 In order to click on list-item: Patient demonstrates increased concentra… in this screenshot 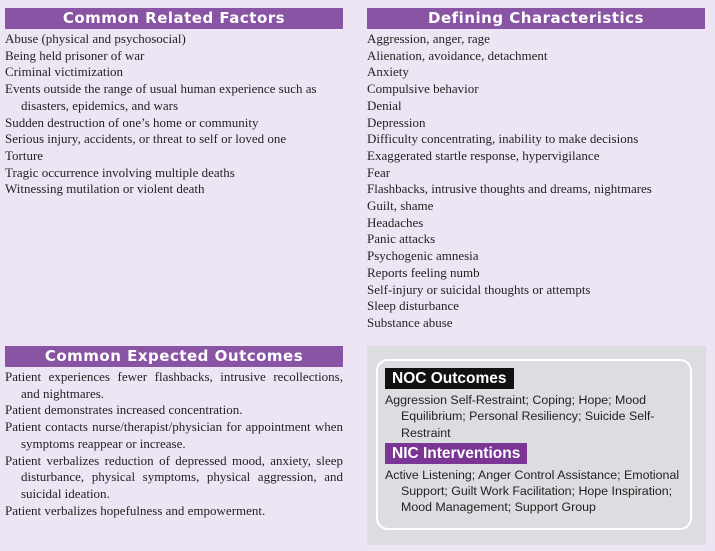, I will do `click(124, 410)`.